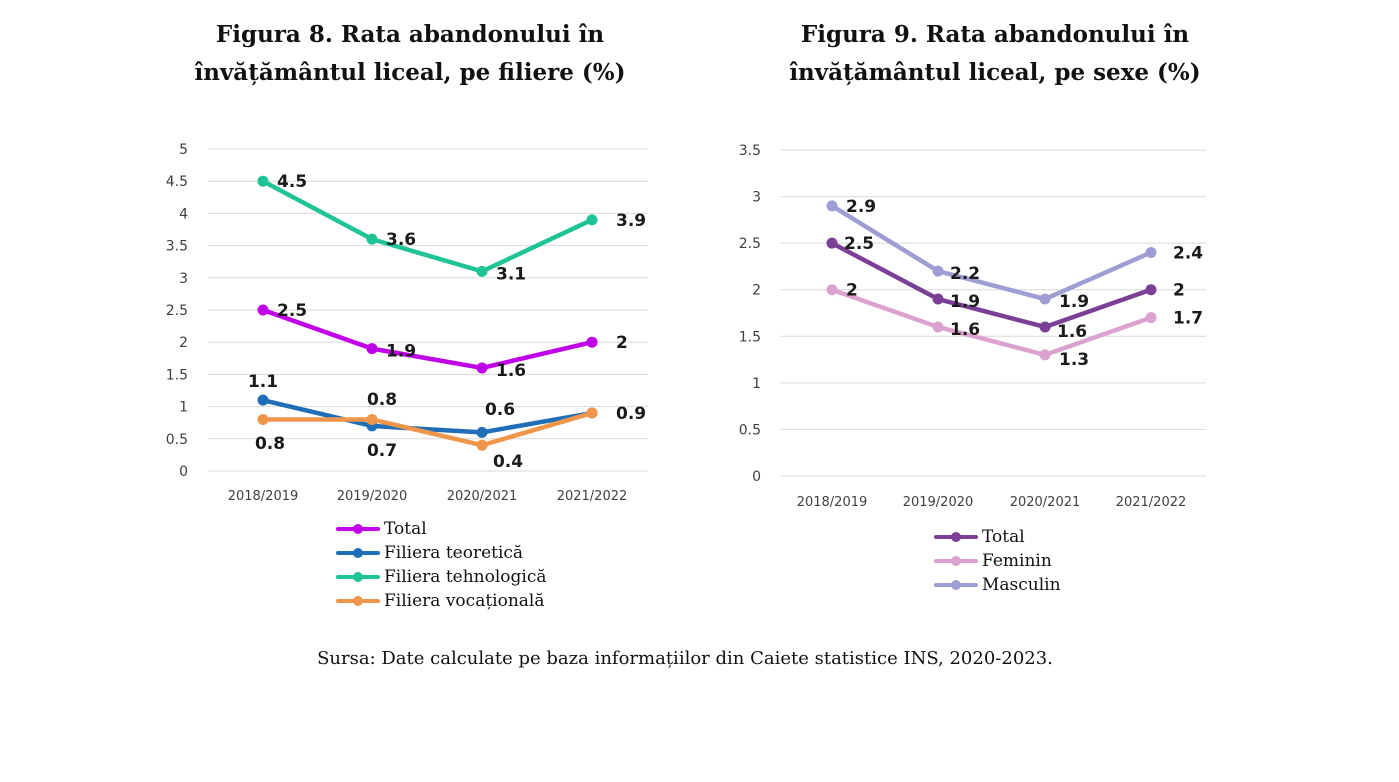  What do you see at coordinates (861, 207) in the screenshot?
I see `data-label: 2.9` at bounding box center [861, 207].